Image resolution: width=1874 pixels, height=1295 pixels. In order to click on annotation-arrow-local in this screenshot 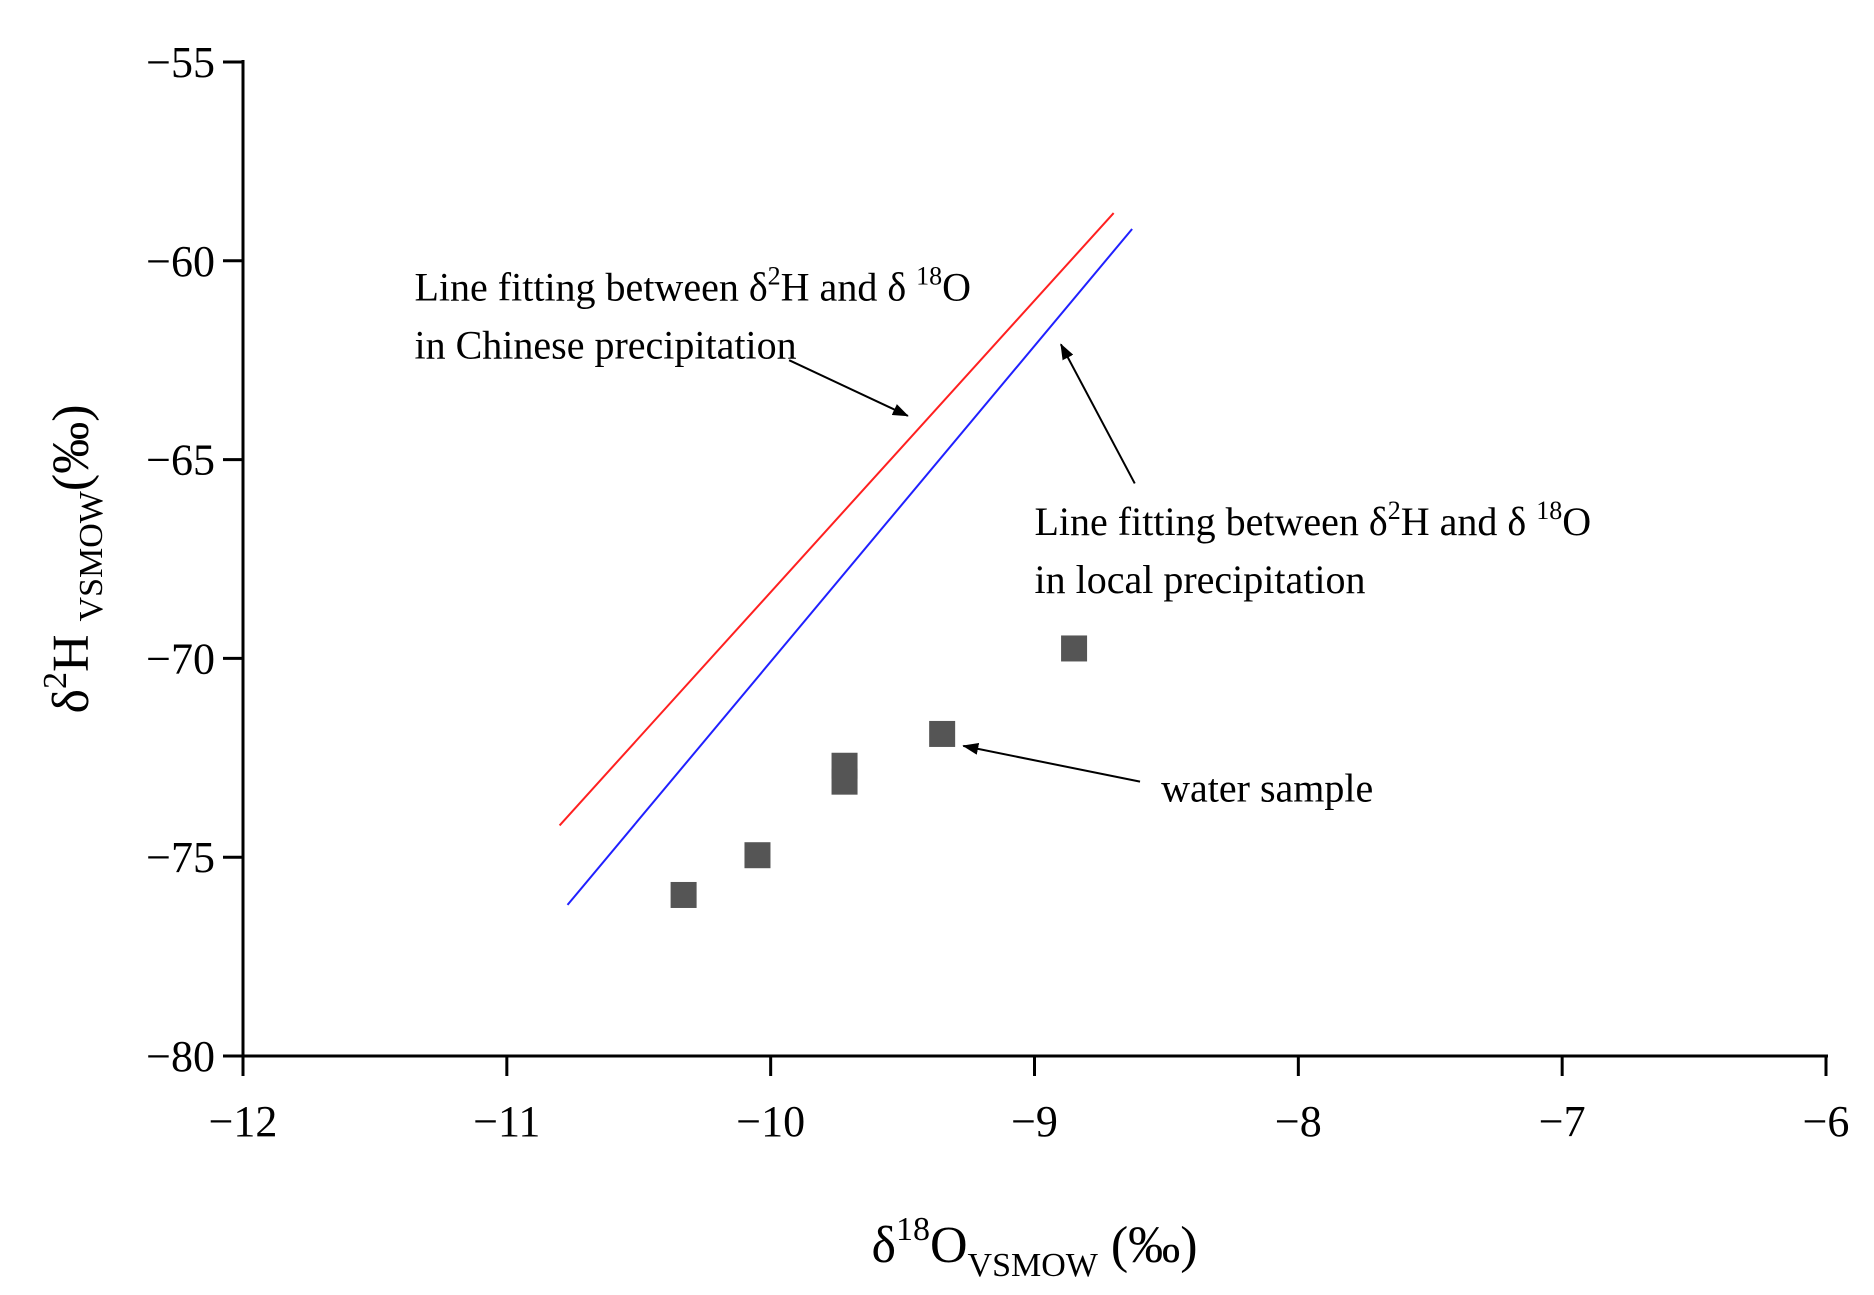, I will do `click(1098, 413)`.